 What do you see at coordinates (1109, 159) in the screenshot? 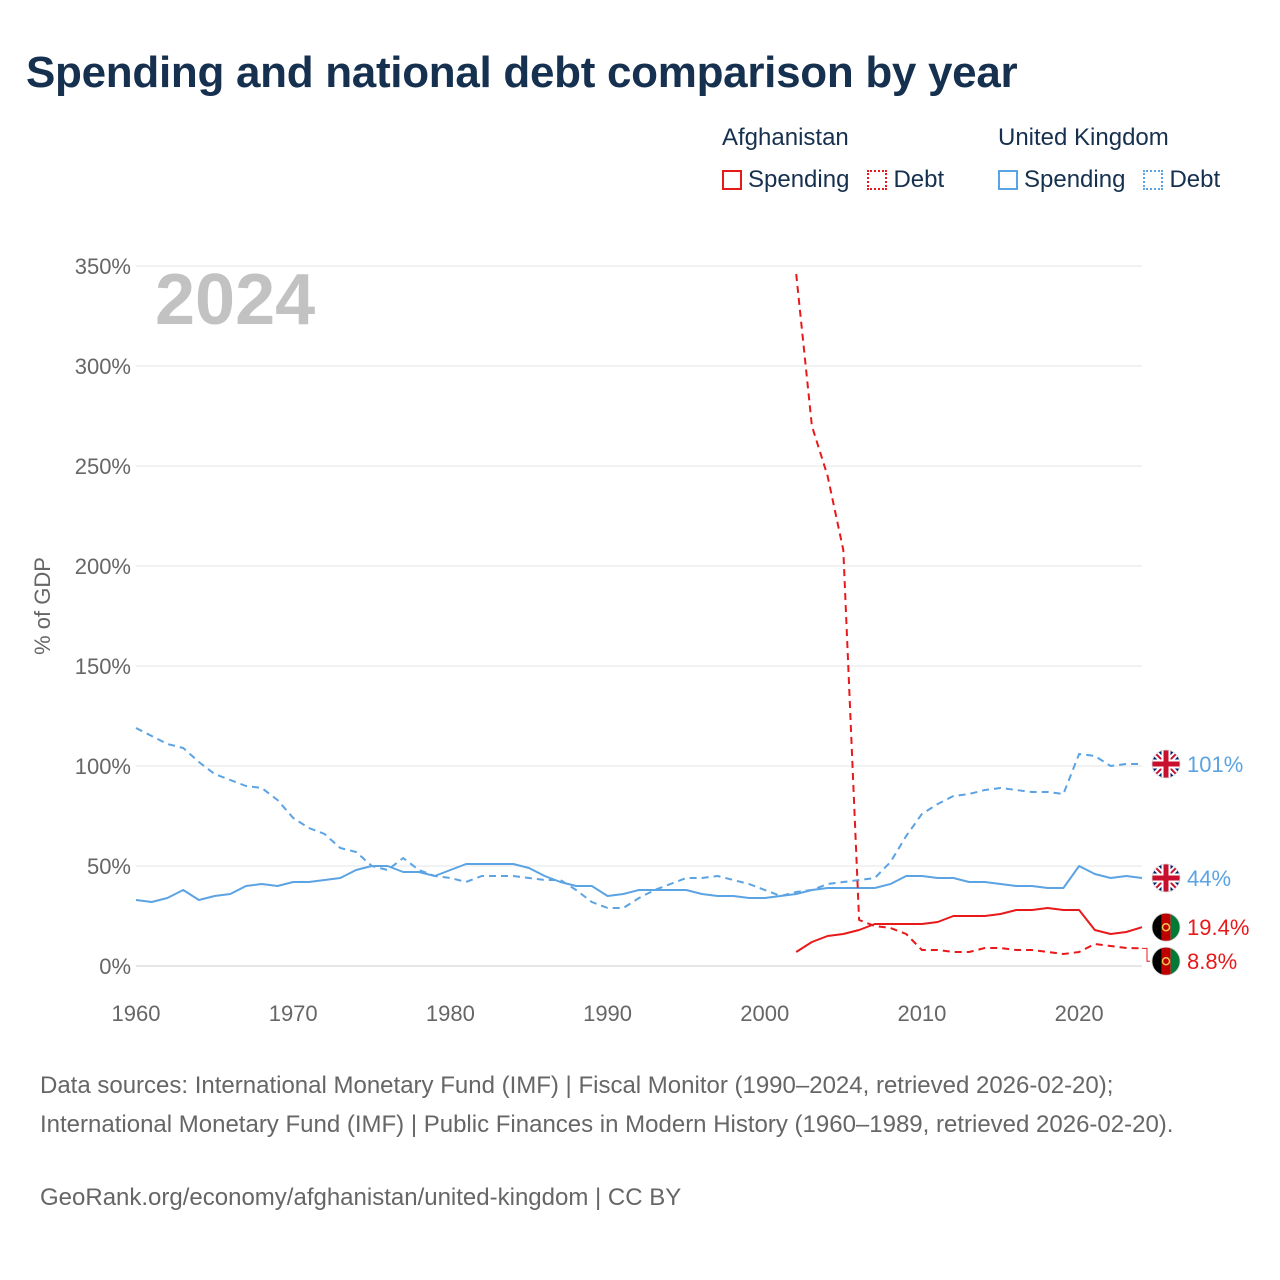
I see `legend-group-united-kingdom: United Kingdom Spending Debt` at bounding box center [1109, 159].